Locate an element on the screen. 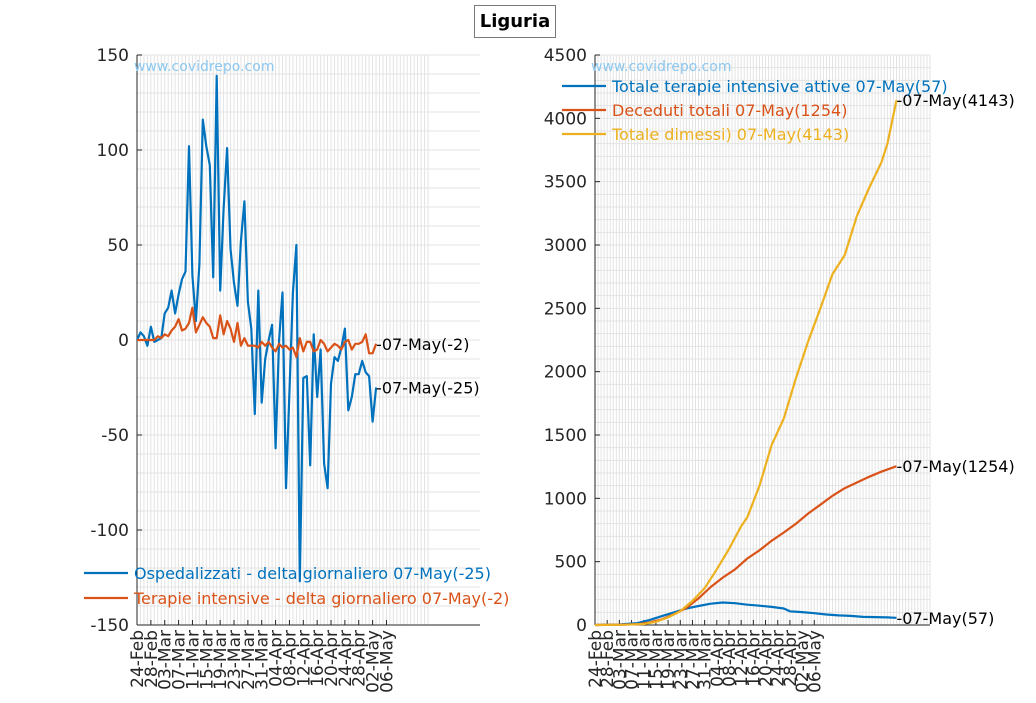  y-tick-label: 2500 is located at coordinates (565, 309).